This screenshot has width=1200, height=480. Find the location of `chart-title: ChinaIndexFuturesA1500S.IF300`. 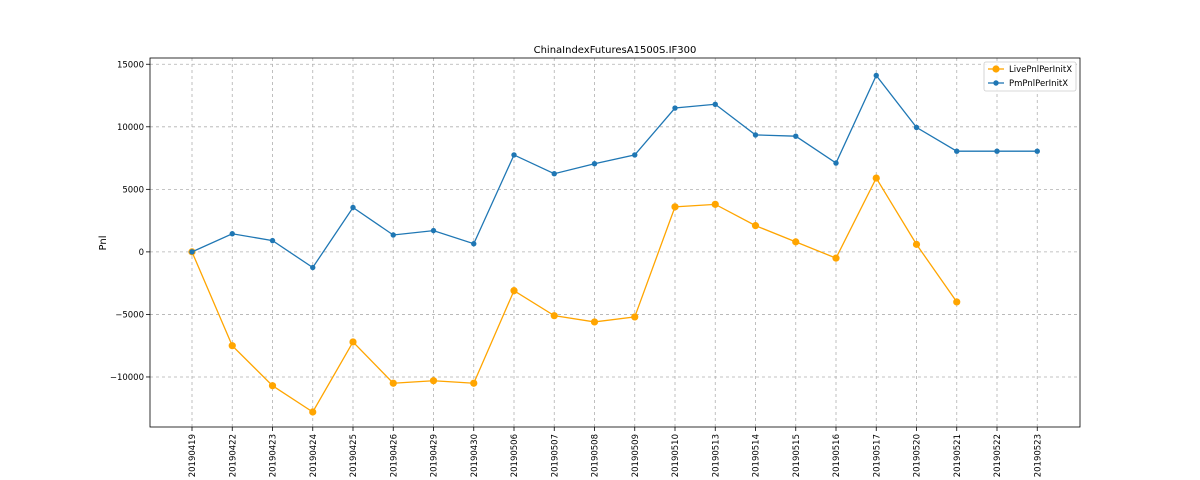

chart-title: ChinaIndexFuturesA1500S.IF300 is located at coordinates (615, 50).